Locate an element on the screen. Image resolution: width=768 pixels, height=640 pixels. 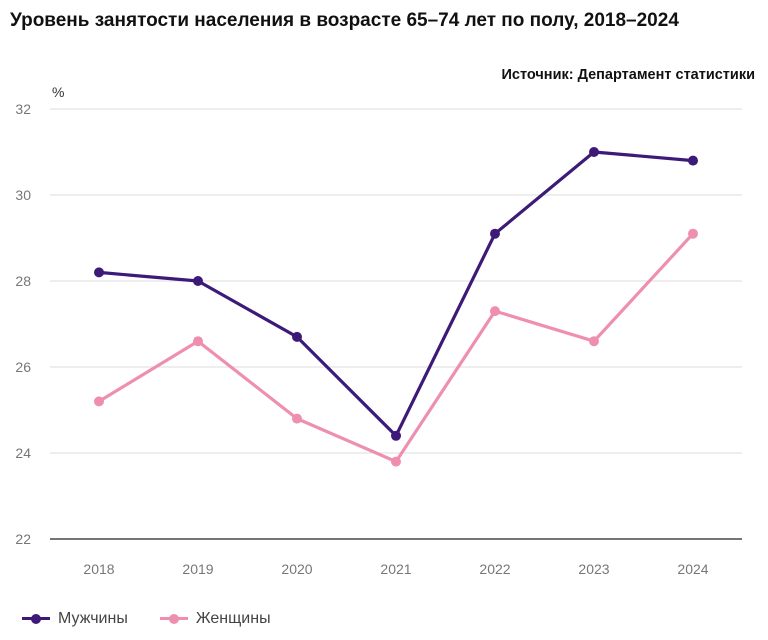
x-tick-label: 2020 is located at coordinates (296, 569).